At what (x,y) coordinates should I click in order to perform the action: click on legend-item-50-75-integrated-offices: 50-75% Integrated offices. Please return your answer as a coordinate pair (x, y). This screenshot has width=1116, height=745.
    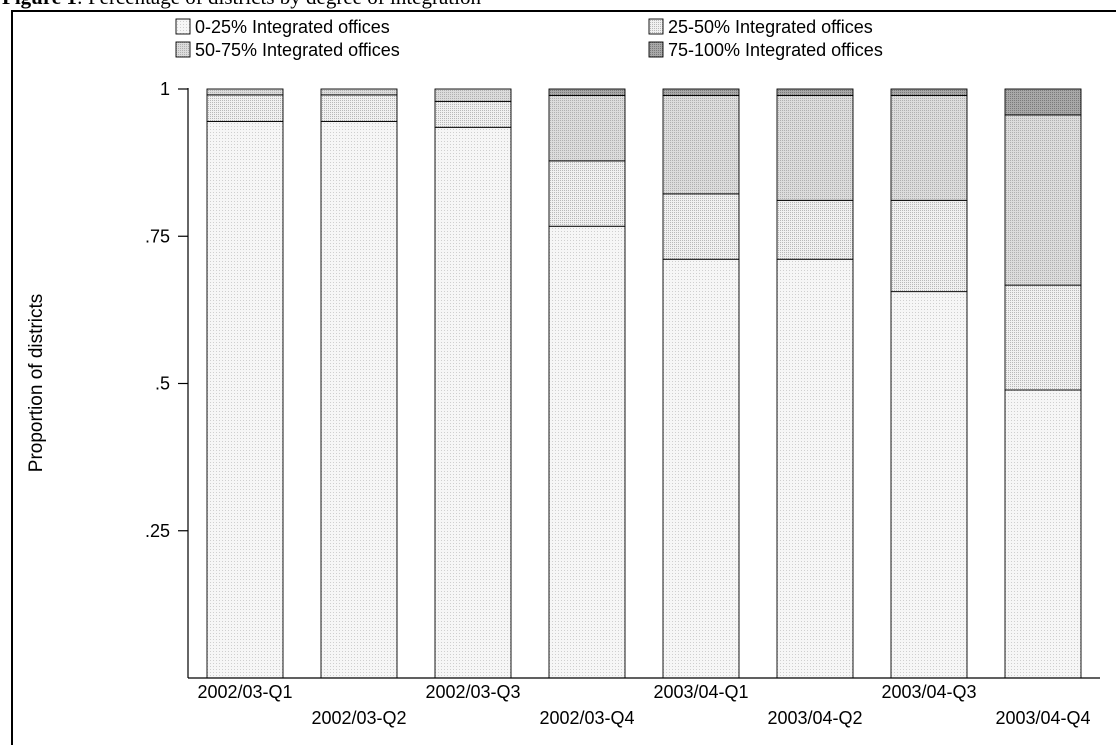
    Looking at the image, I should click on (287, 50).